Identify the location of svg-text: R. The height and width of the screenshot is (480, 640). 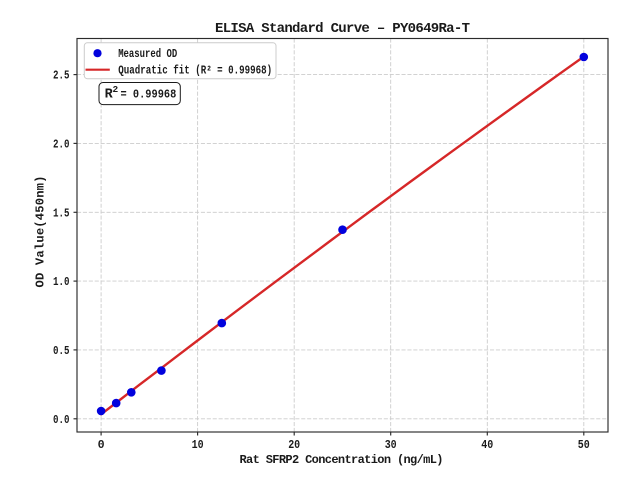
(109, 94).